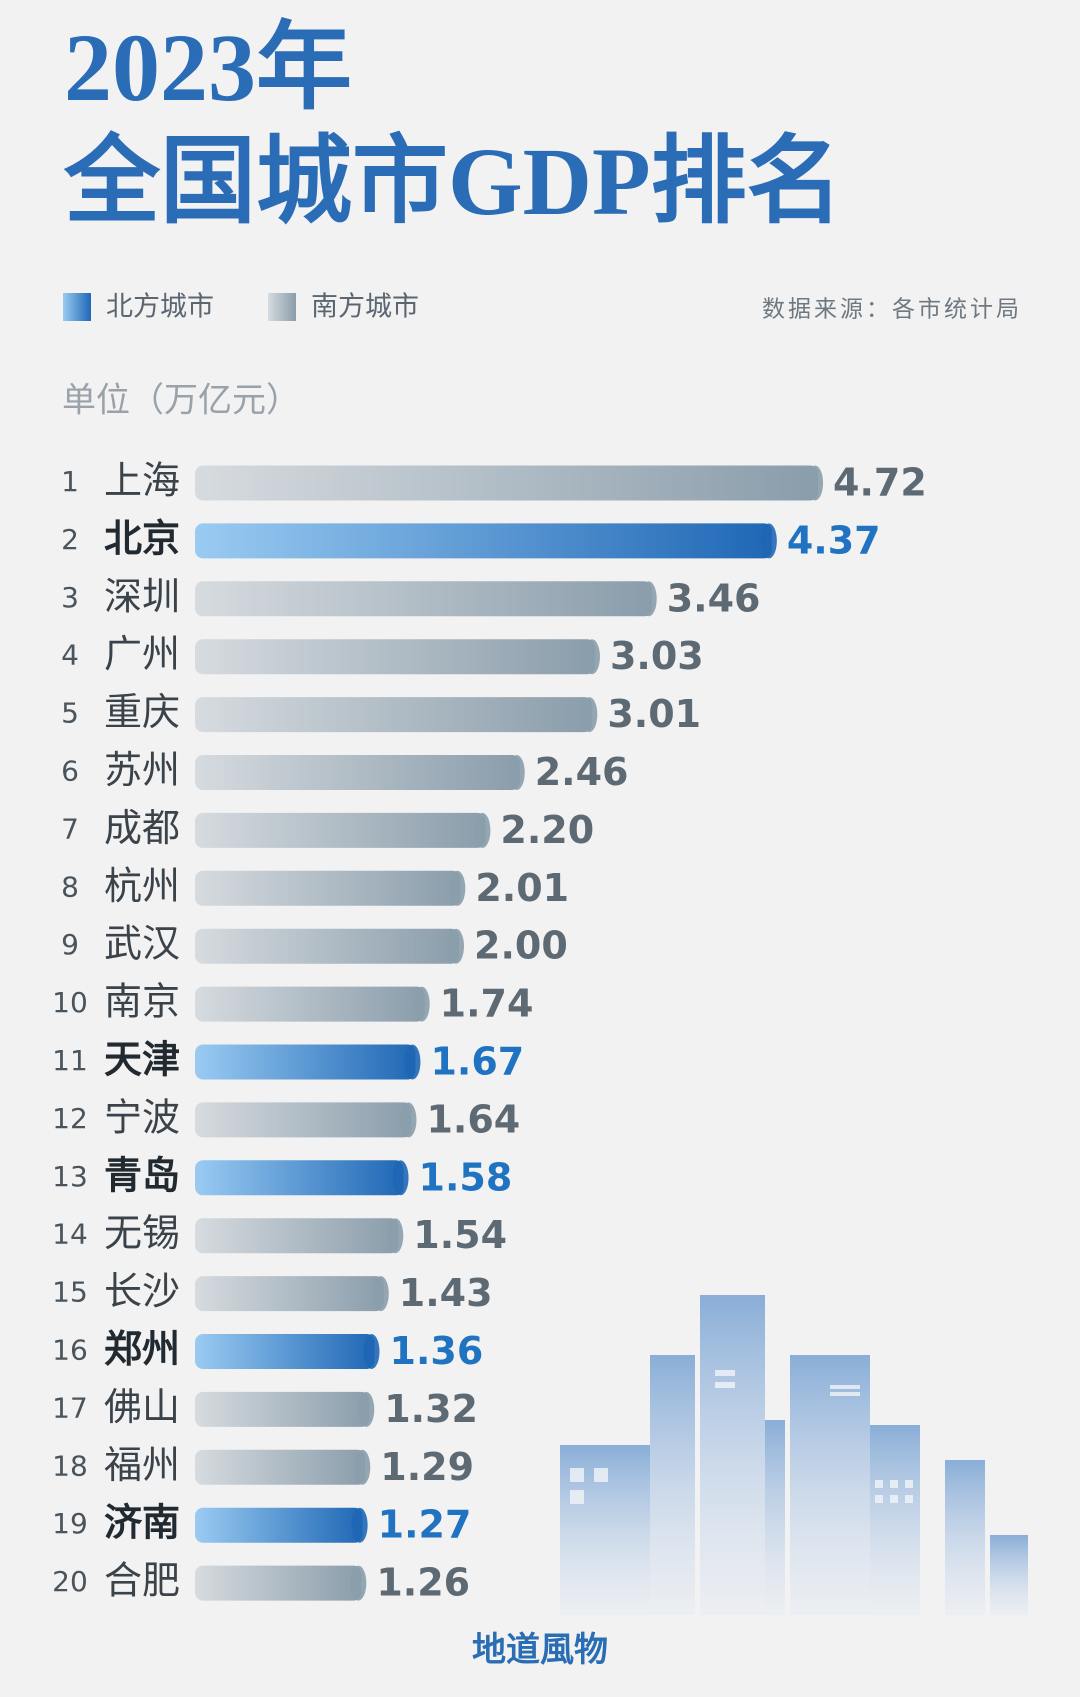 The image size is (1080, 1697). Describe the element at coordinates (70, 1002) in the screenshot. I see `rank: 10` at that location.